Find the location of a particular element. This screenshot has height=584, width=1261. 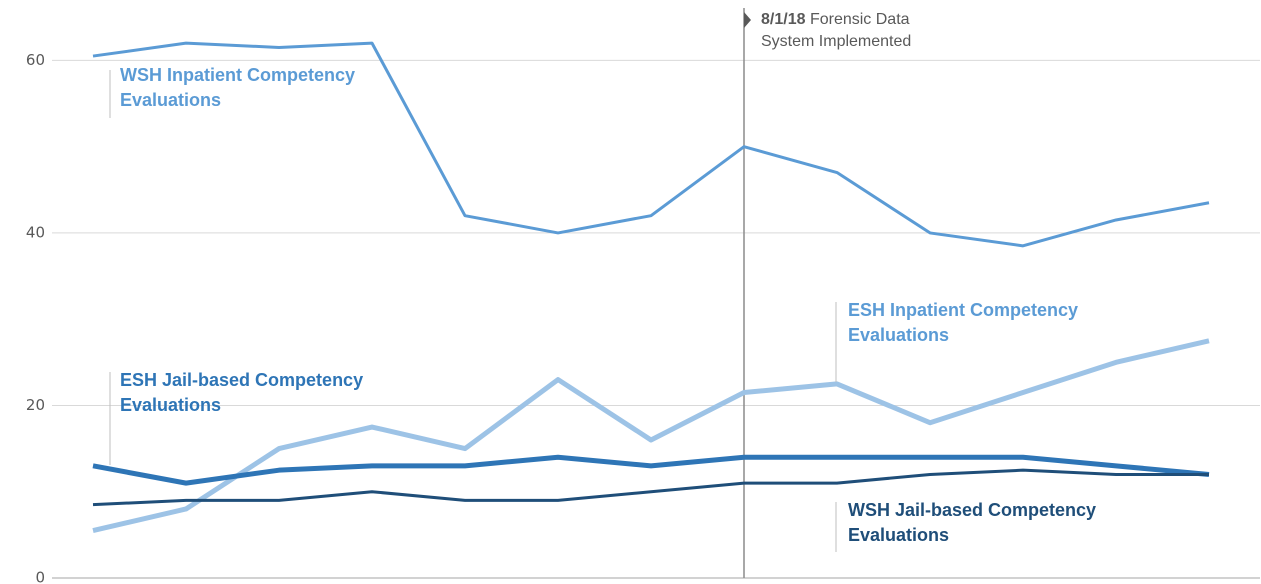

annotation-note: Forensic Data System Implemented is located at coordinates (836, 30).